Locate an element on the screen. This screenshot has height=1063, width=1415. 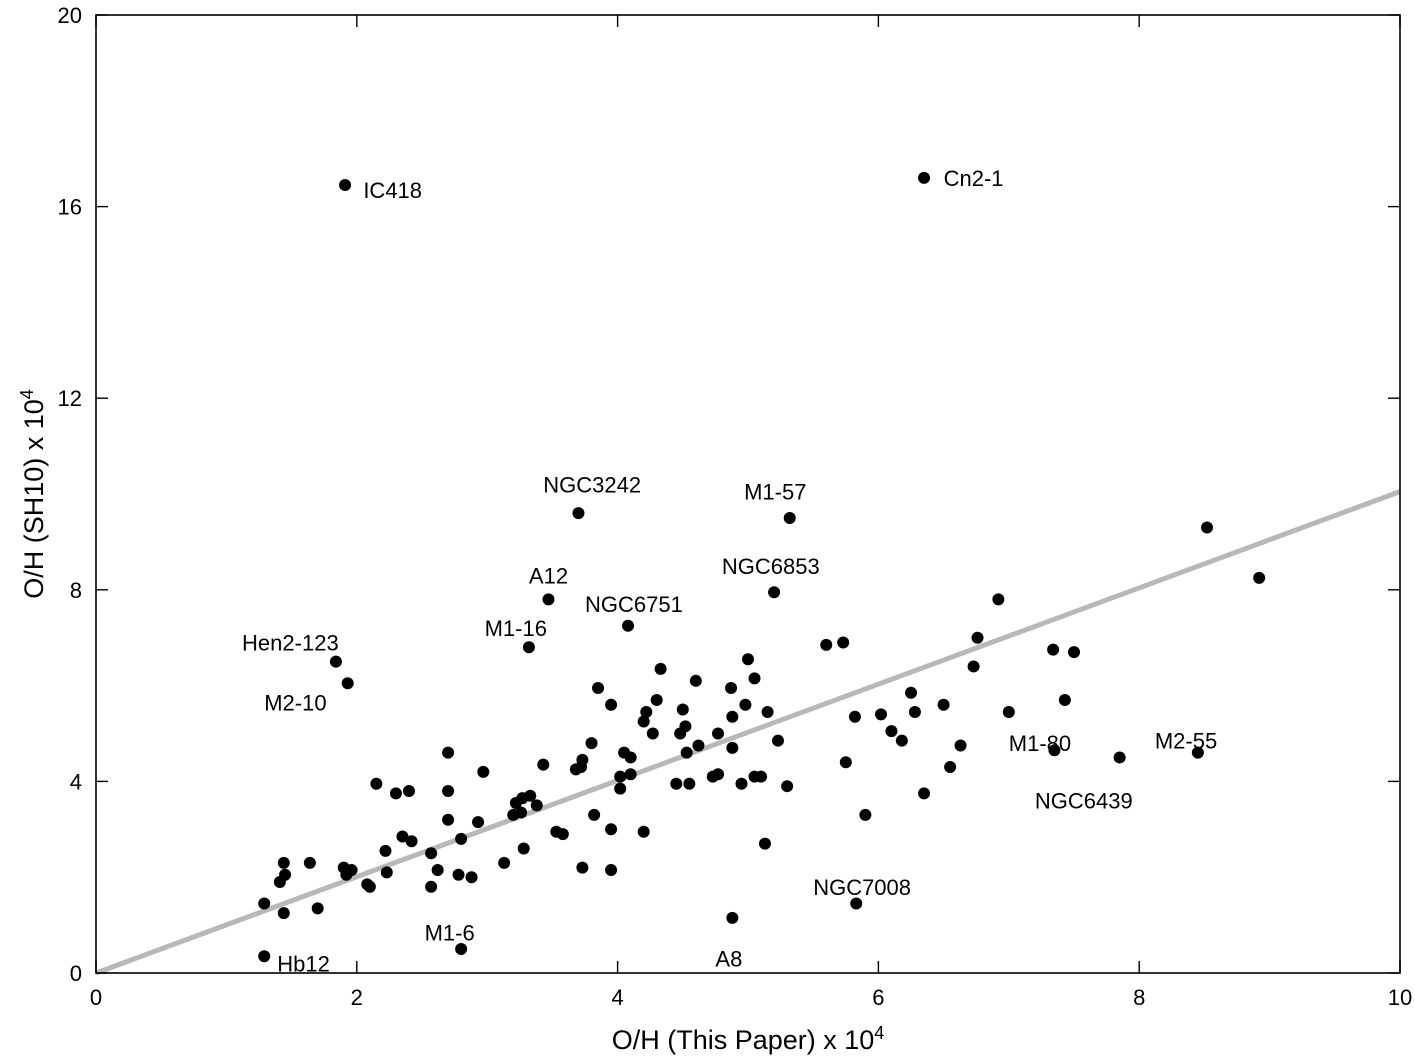
point-annotation: A12 is located at coordinates (548, 575).